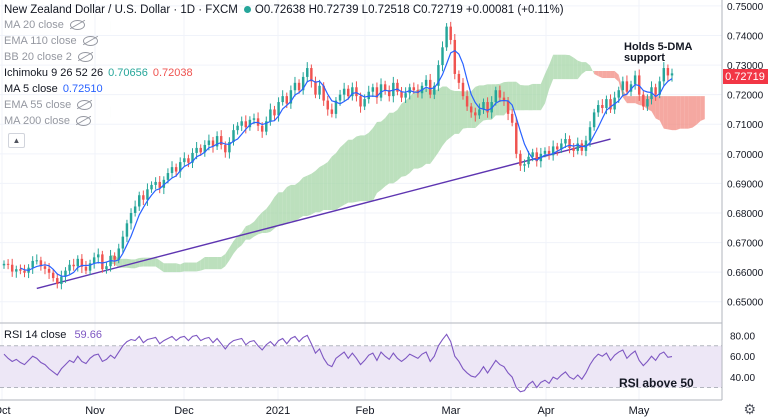 The height and width of the screenshot is (420, 768). Describe the element at coordinates (53, 89) in the screenshot. I see `indicator-row: MA 5 close 0.72510` at that location.